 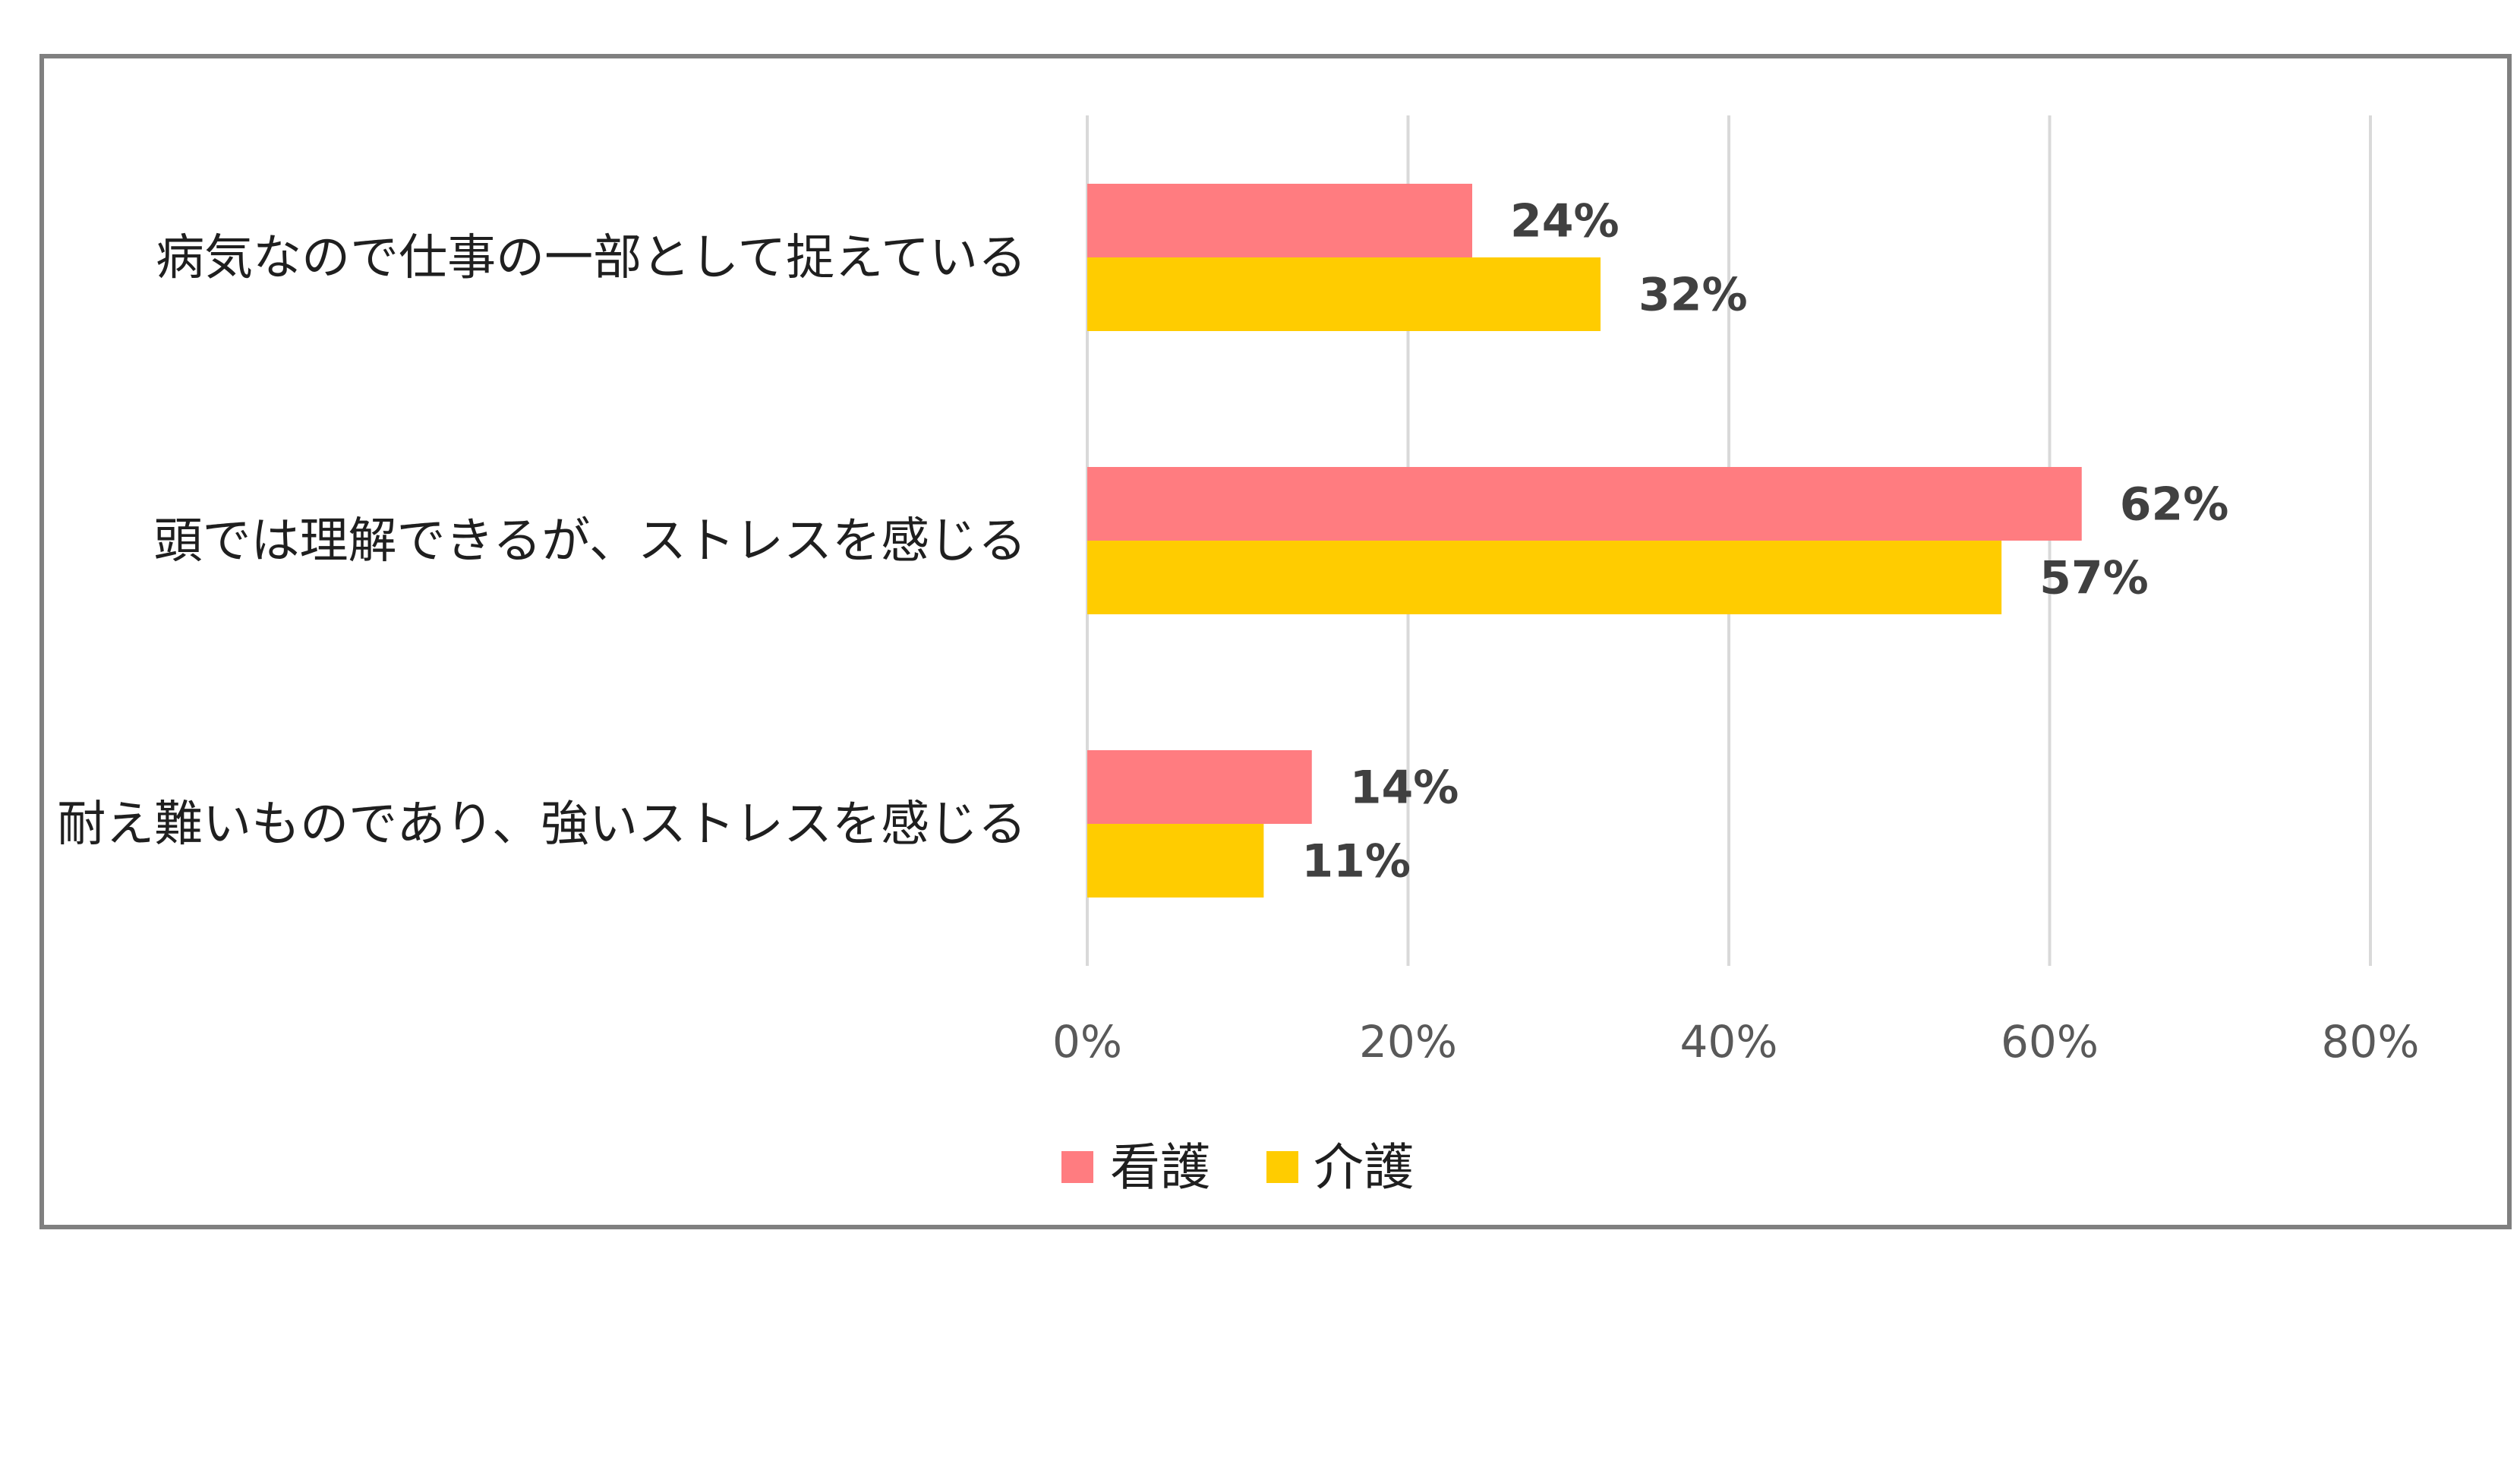 What do you see at coordinates (2094, 578) in the screenshot?
I see `data-label: 57%` at bounding box center [2094, 578].